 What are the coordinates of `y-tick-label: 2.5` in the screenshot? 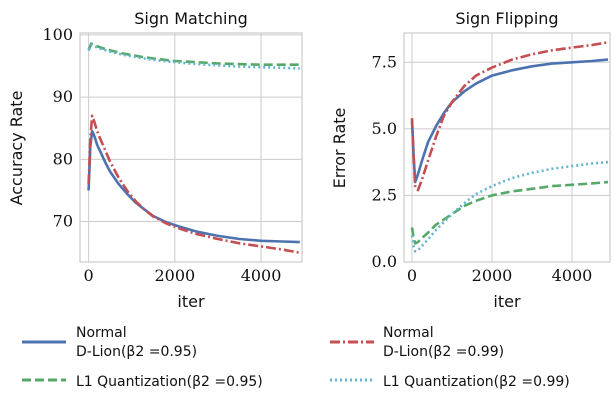 It's located at (384, 194).